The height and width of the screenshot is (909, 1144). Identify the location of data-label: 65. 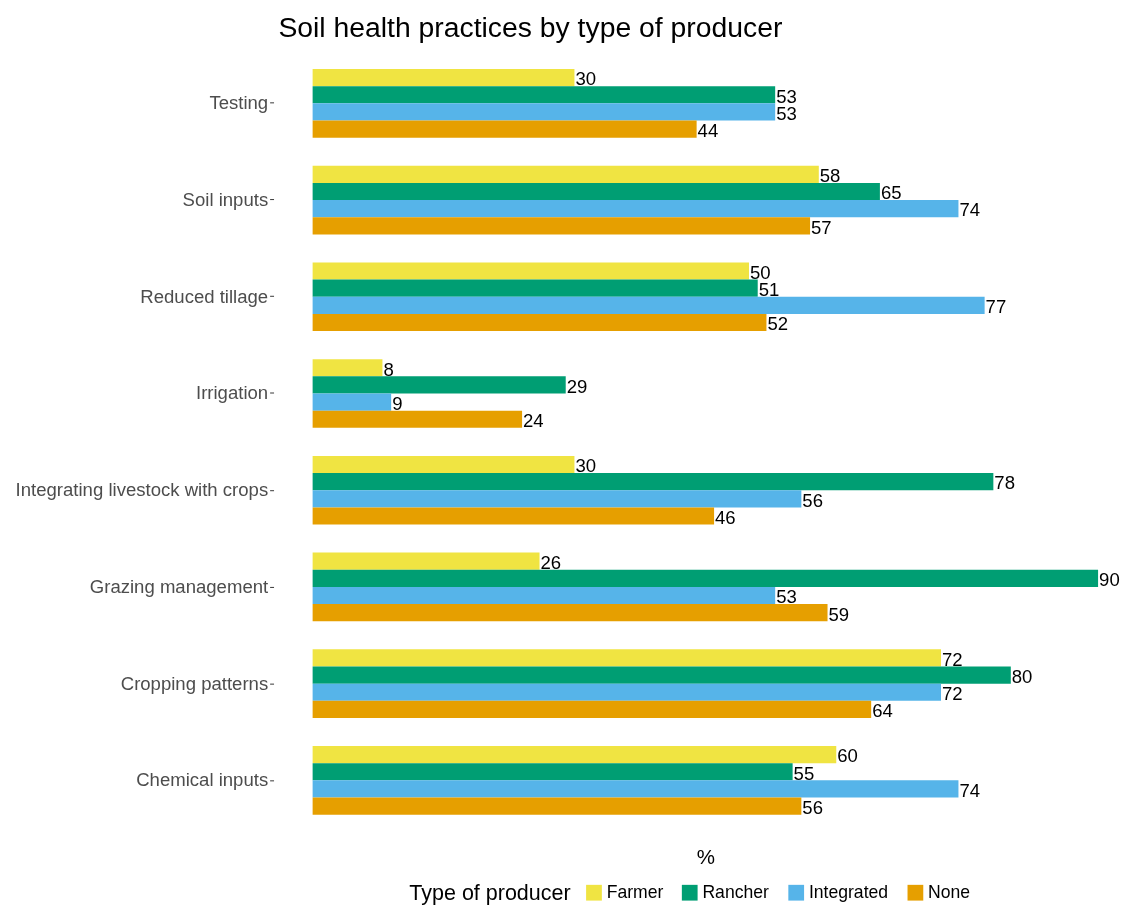
(891, 193).